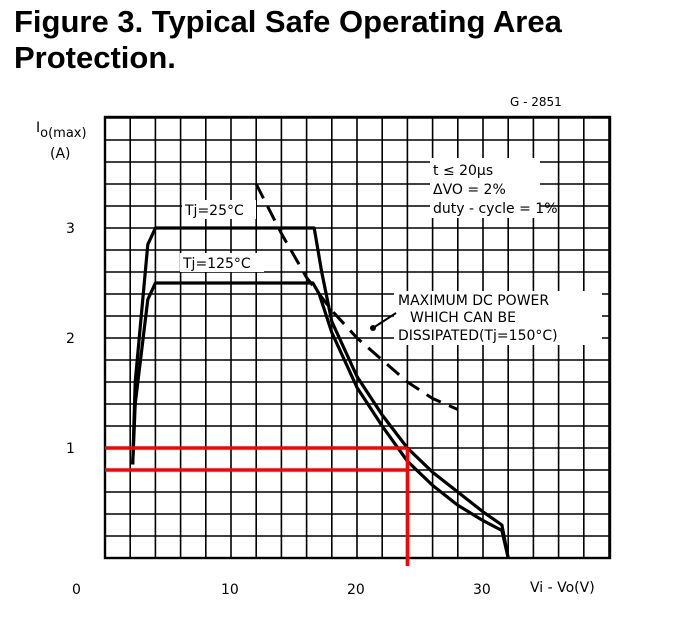 The image size is (688, 620). Describe the element at coordinates (70, 229) in the screenshot. I see `y-tick-label: 3` at that location.